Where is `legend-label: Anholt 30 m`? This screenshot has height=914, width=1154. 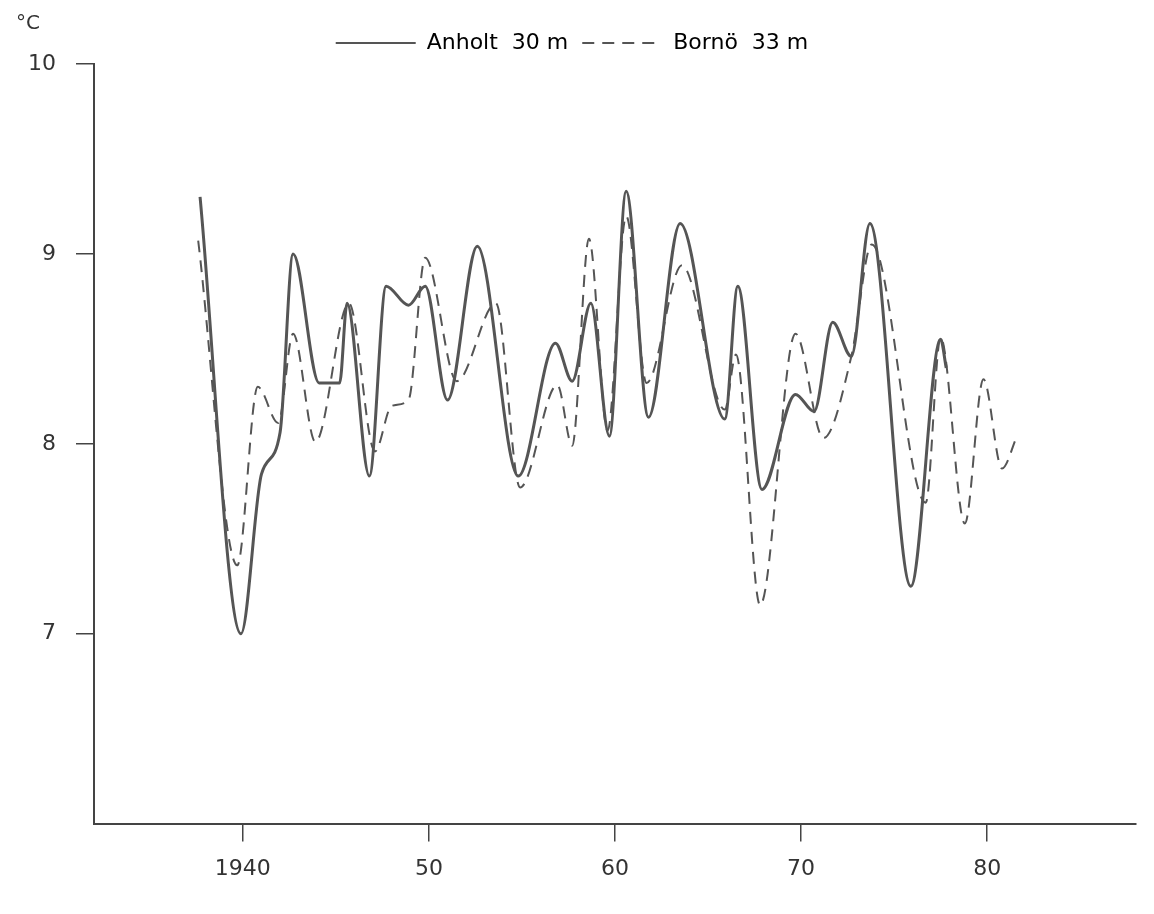 legend-label: Anholt 30 m is located at coordinates (497, 41).